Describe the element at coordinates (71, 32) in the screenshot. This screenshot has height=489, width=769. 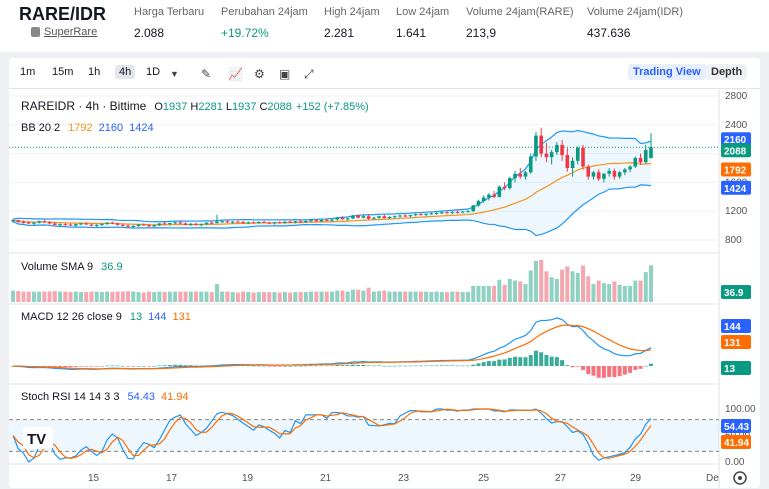
I see `token-source-label: SuperRare` at that location.